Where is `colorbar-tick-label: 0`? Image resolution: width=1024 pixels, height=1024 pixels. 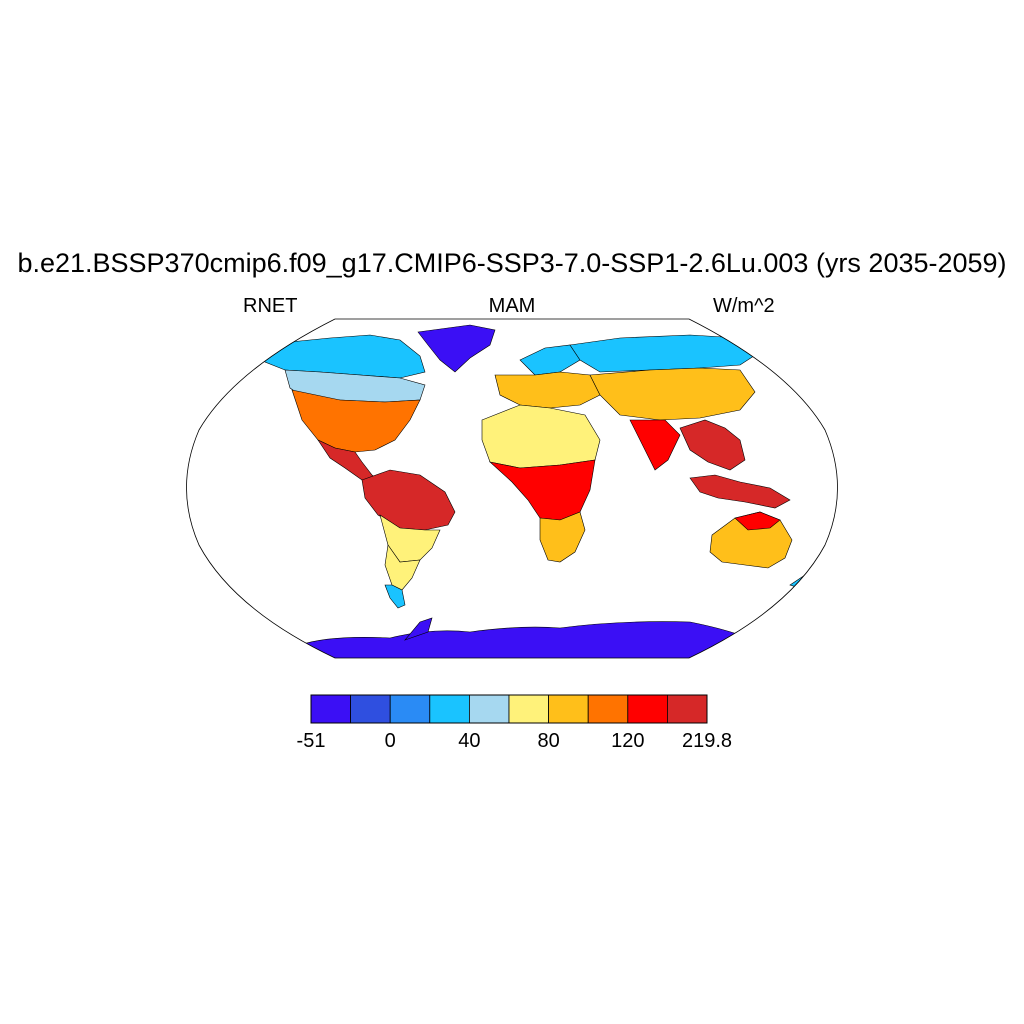 colorbar-tick-label: 0 is located at coordinates (390, 741).